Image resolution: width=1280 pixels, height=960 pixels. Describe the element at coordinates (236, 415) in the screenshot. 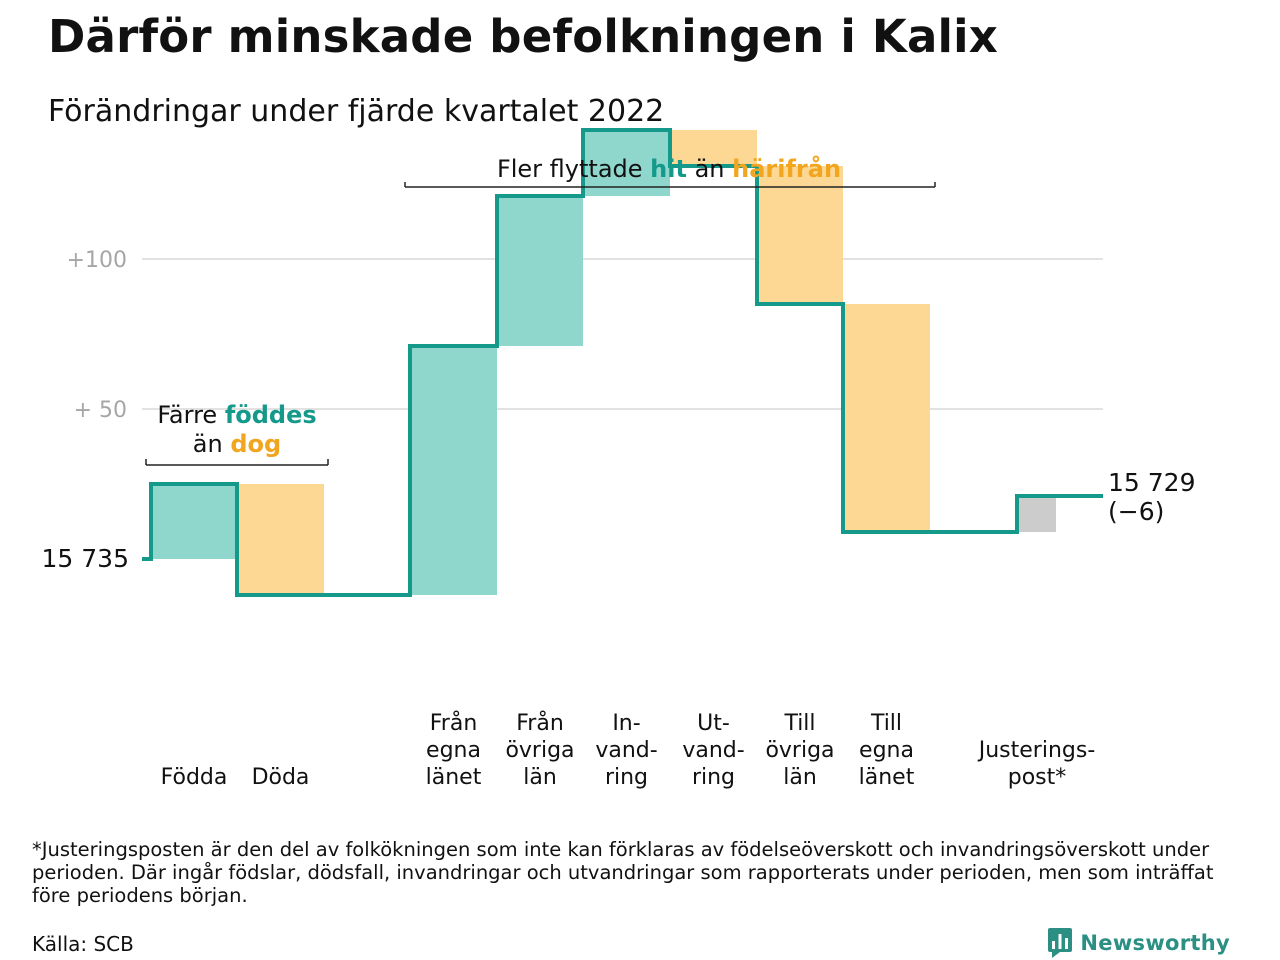

I see `annotation-births-deaths: Färre föddes` at that location.